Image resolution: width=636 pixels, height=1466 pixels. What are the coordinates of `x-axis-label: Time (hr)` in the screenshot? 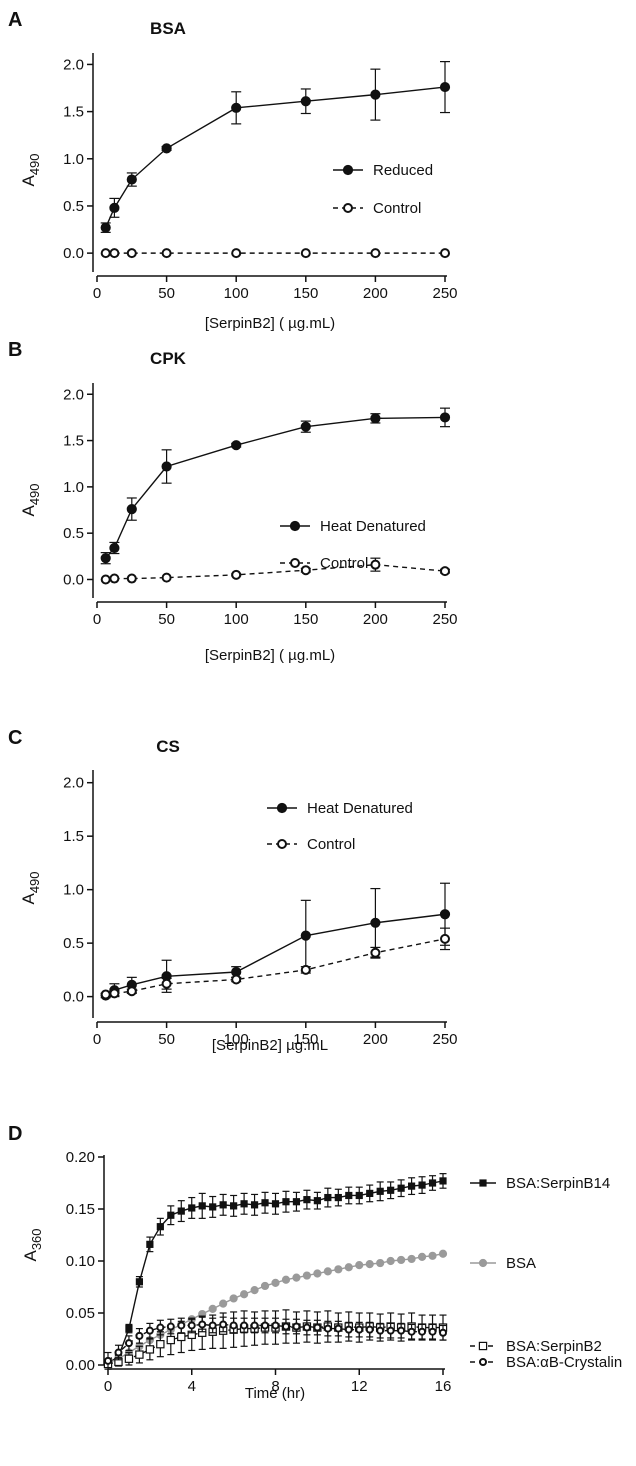 It's located at (275, 1393).